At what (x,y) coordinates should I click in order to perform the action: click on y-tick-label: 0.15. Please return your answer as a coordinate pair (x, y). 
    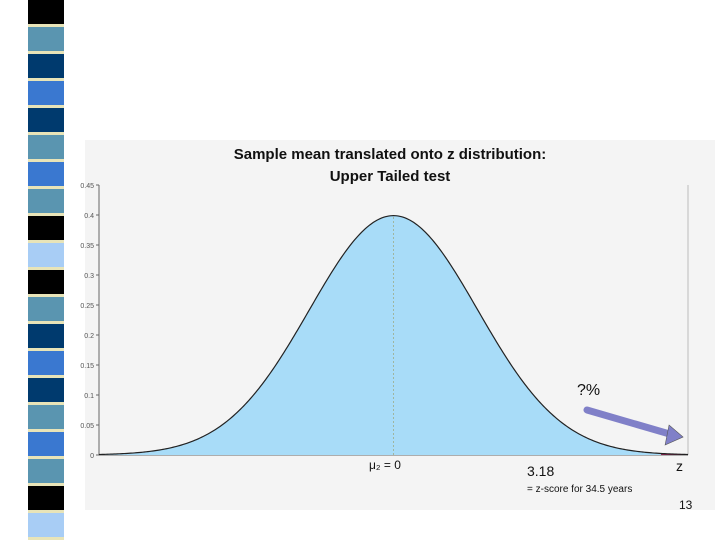
    Looking at the image, I should click on (87, 366).